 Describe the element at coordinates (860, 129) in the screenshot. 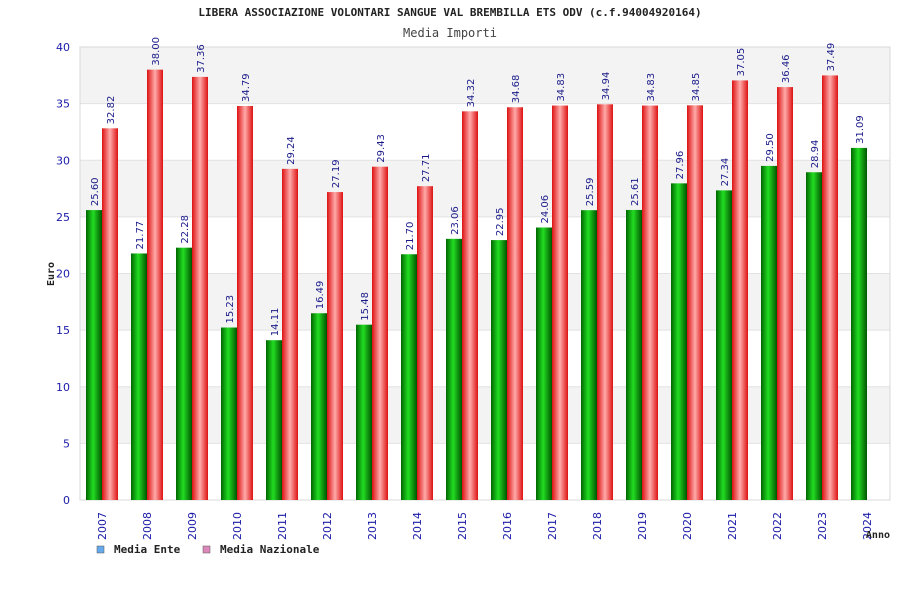

I see `bar-value-label: 31.09` at that location.